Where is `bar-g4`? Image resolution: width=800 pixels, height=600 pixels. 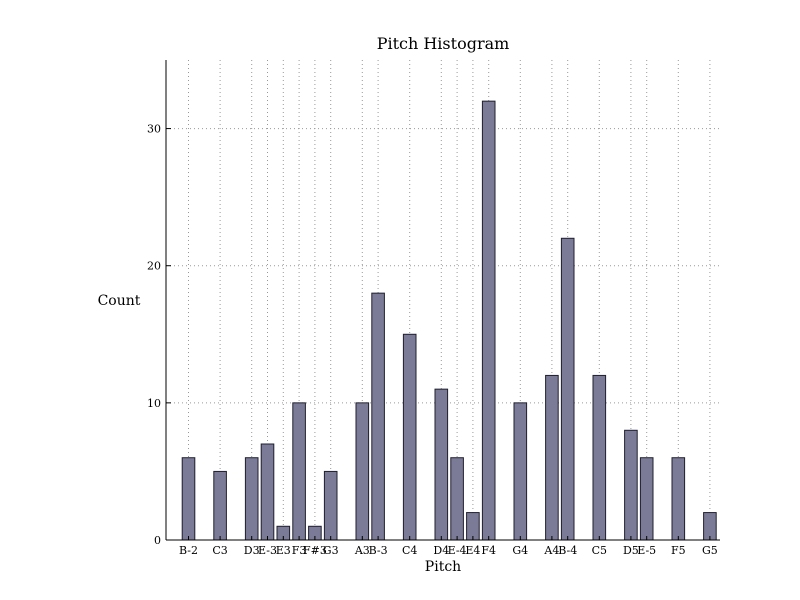
bar-g4 is located at coordinates (520, 471).